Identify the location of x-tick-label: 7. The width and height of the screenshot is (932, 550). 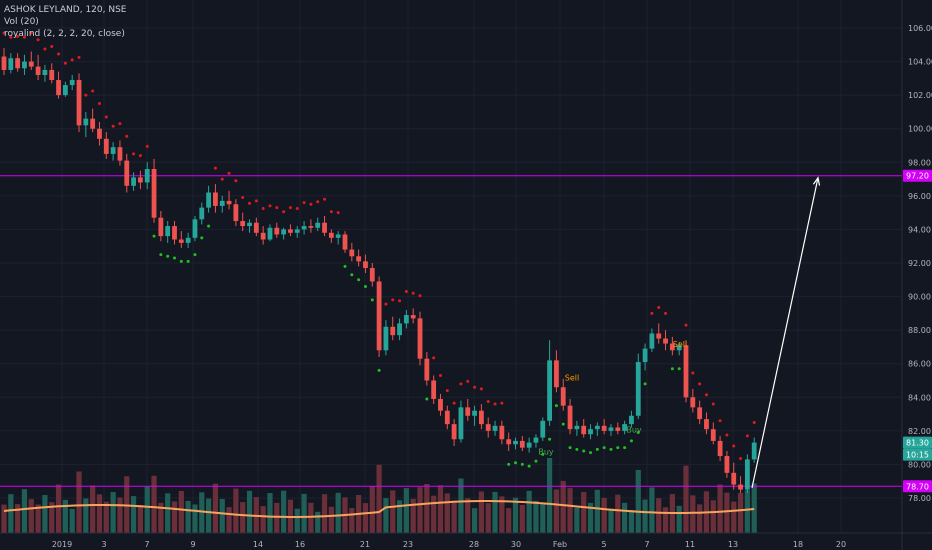
(146, 544).